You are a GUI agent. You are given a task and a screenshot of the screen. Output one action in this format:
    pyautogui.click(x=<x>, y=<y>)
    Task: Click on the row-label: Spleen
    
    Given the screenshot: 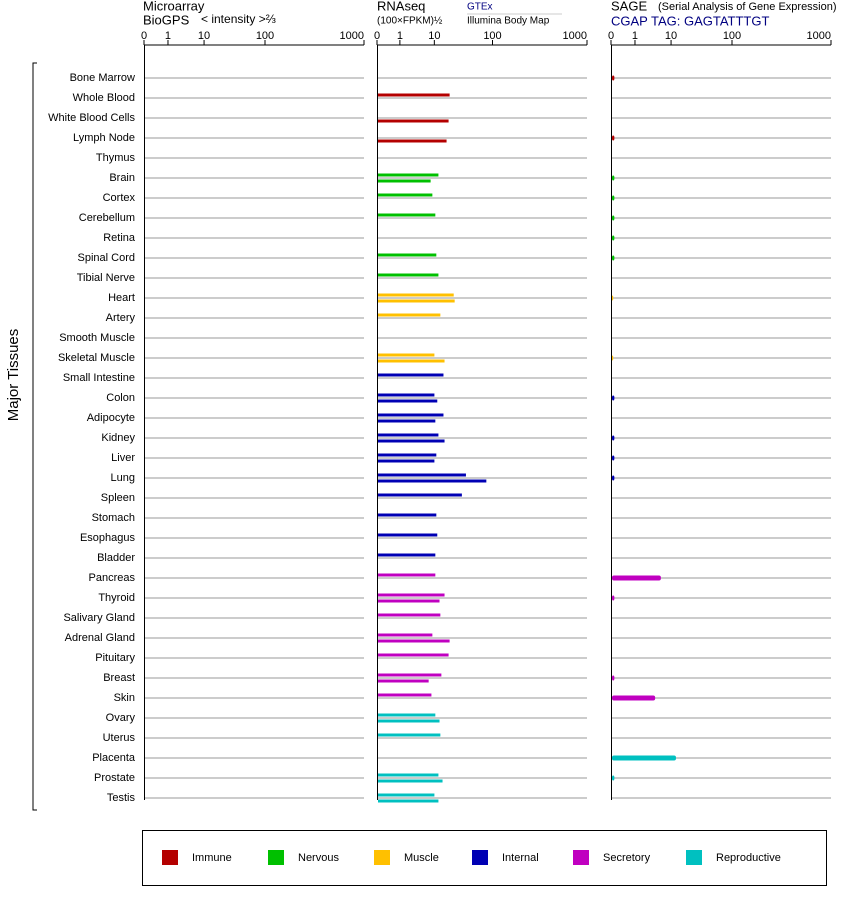 What is the action you would take?
    pyautogui.click(x=118, y=498)
    